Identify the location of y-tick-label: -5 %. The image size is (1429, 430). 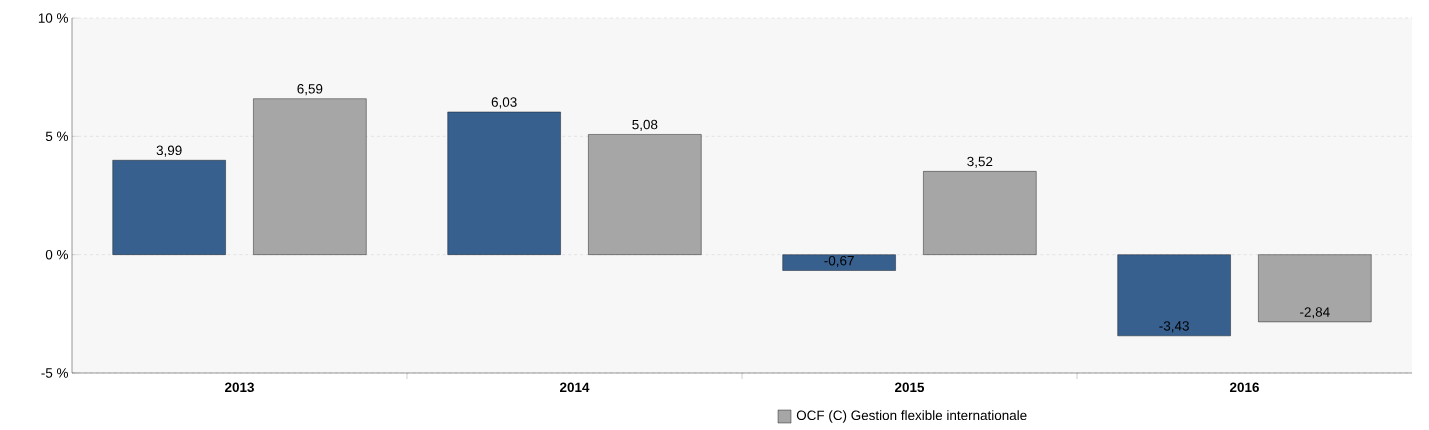
(54, 373).